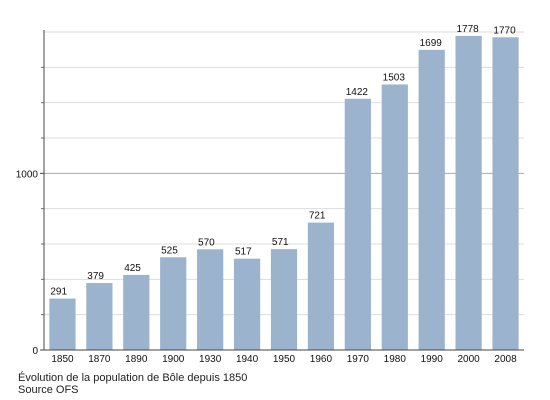 The image size is (550, 400). Describe the element at coordinates (468, 29) in the screenshot. I see `data-label-2000: 1778` at that location.